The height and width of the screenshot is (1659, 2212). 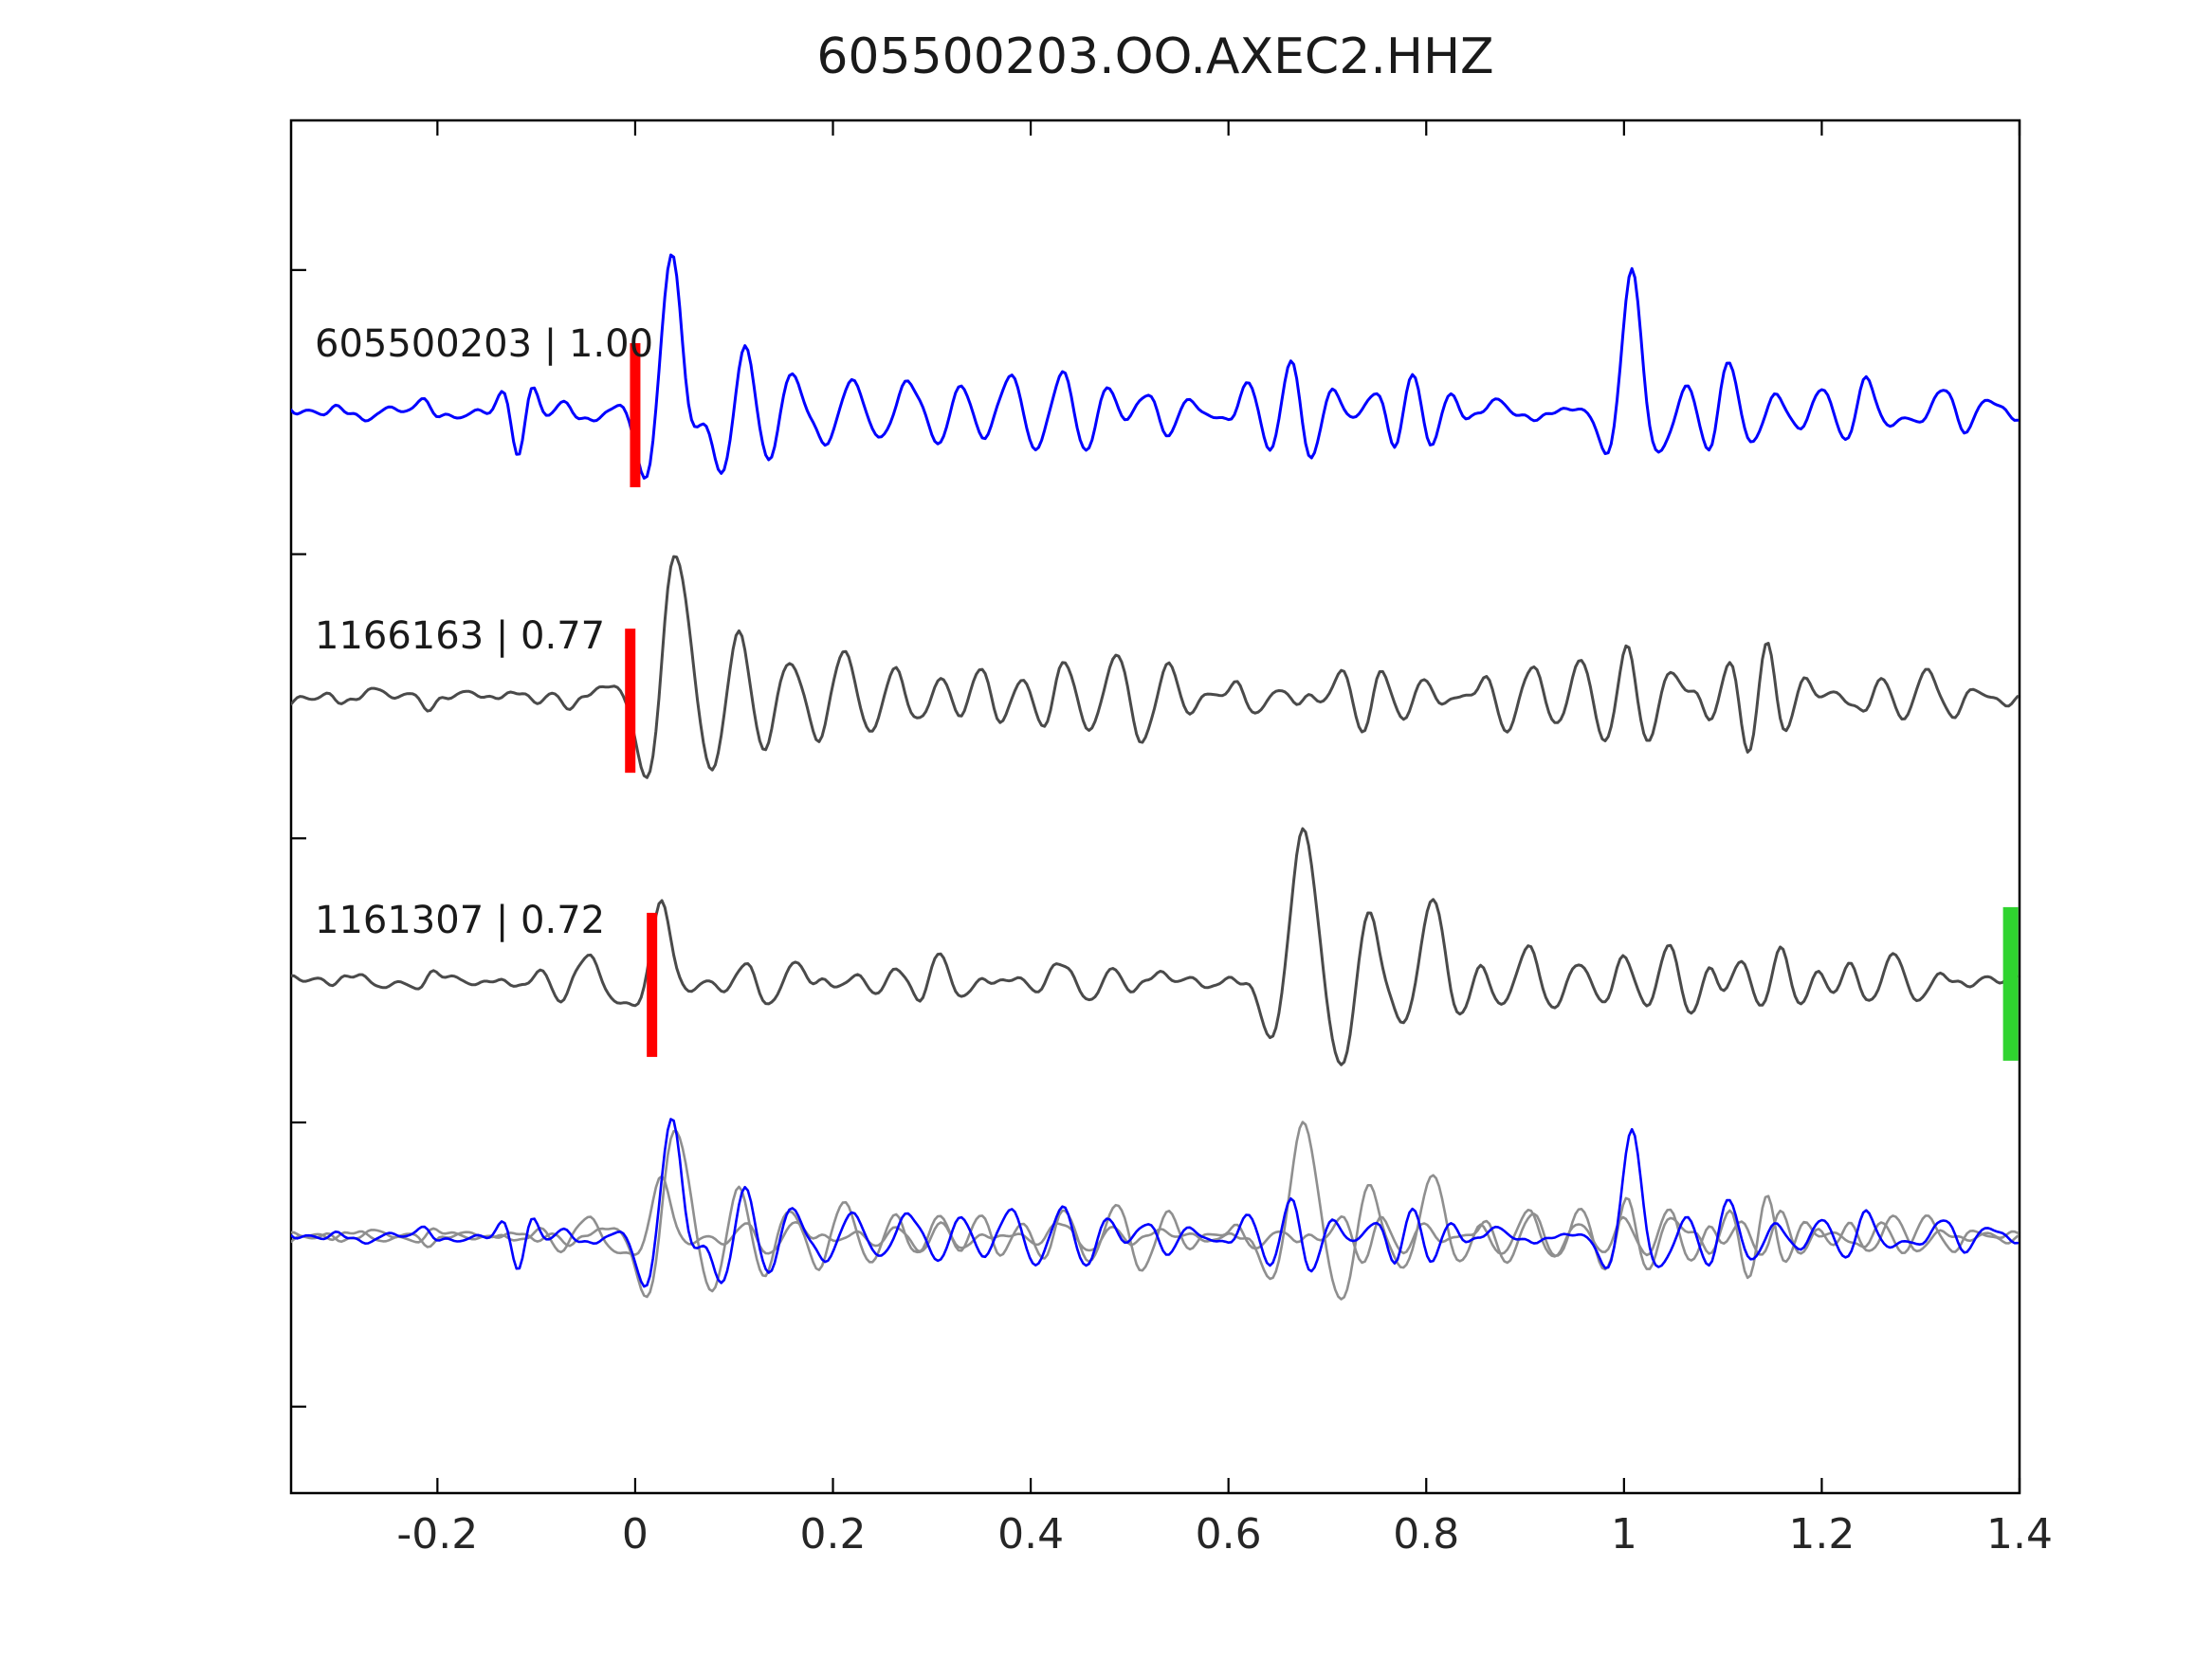 What do you see at coordinates (484, 344) in the screenshot?
I see `trace-label-605500203: 605500203 | 1.00` at bounding box center [484, 344].